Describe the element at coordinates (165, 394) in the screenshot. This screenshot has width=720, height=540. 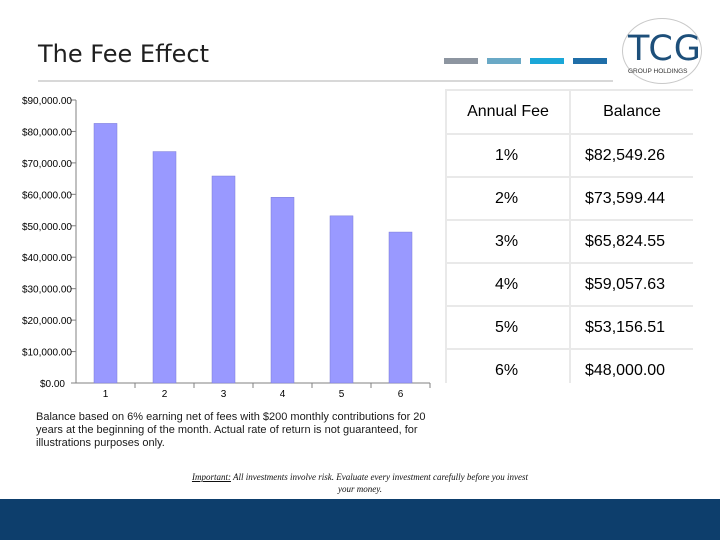
I see `x-tick-label: 2` at that location.